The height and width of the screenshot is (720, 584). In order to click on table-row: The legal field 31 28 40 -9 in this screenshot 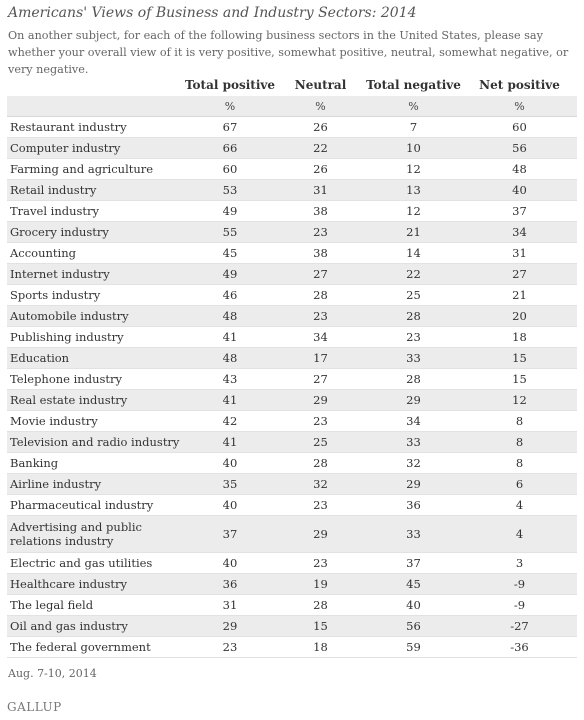, I will do `click(292, 605)`.